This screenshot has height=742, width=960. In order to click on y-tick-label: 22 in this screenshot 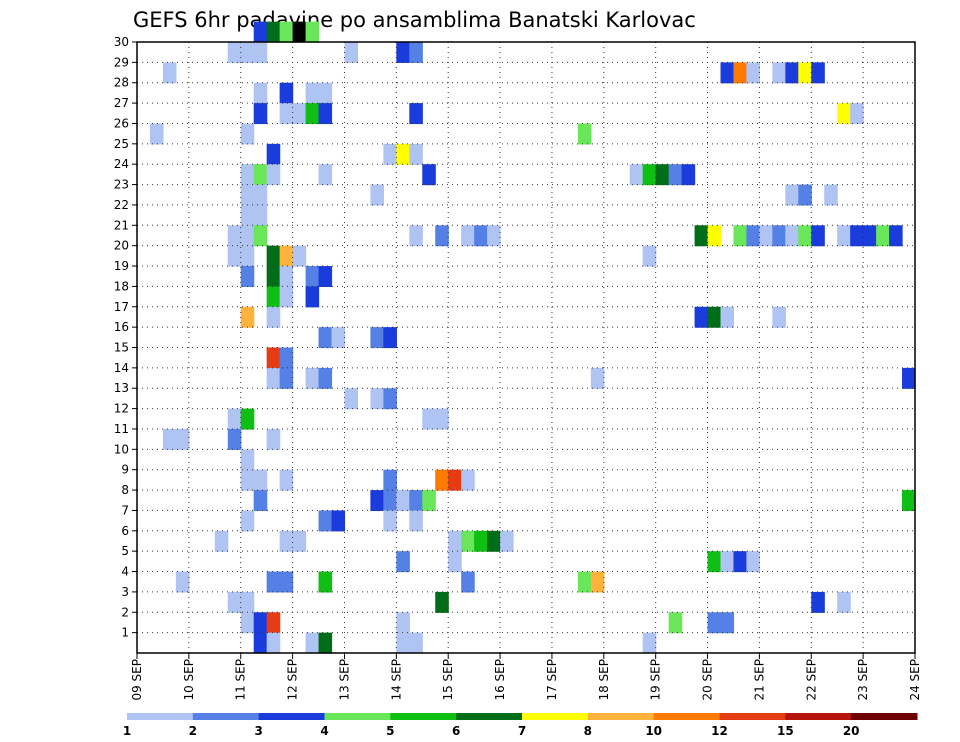, I will do `click(121, 205)`.